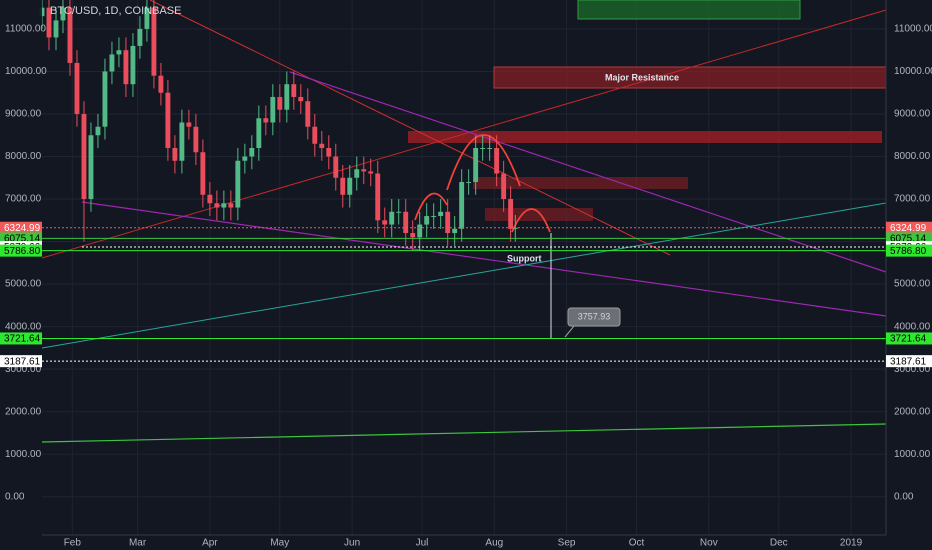  I want to click on x-tick-label: Dec, so click(779, 543).